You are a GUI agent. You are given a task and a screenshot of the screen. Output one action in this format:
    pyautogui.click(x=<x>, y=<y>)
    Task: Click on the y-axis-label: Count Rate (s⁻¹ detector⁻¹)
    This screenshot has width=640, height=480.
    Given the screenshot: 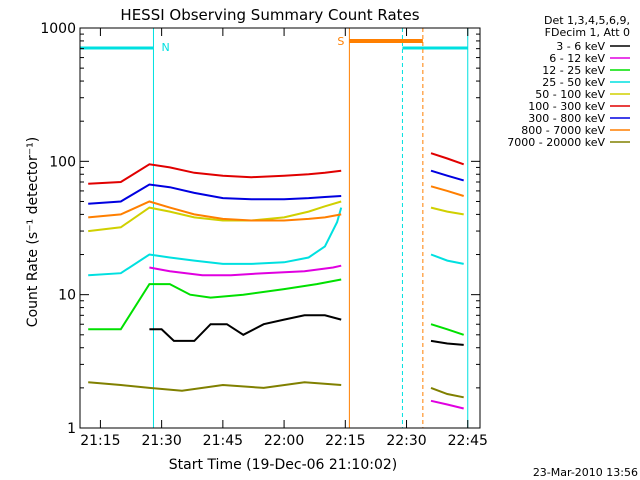 What is the action you would take?
    pyautogui.click(x=33, y=232)
    